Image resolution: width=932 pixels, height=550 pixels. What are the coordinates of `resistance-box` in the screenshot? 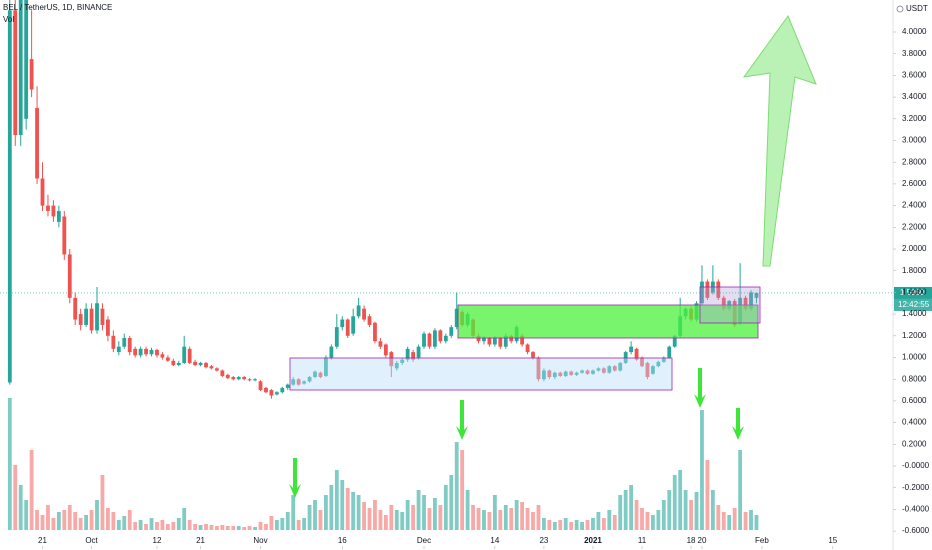 It's located at (608, 321).